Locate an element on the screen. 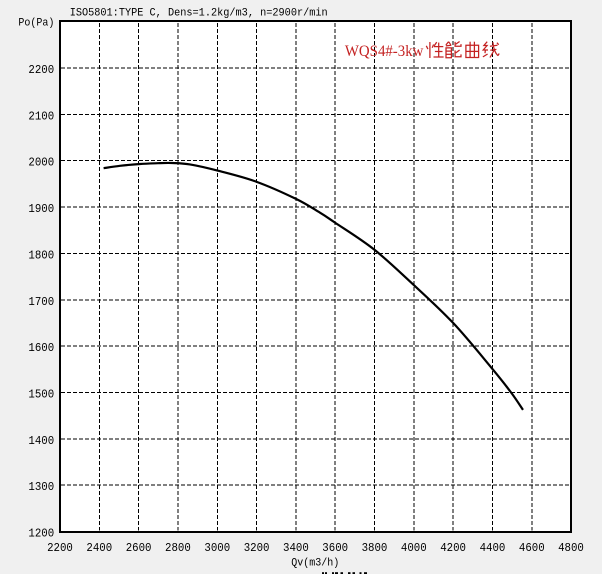 The width and height of the screenshot is (602, 574). svg-text: 2400 is located at coordinates (99, 548).